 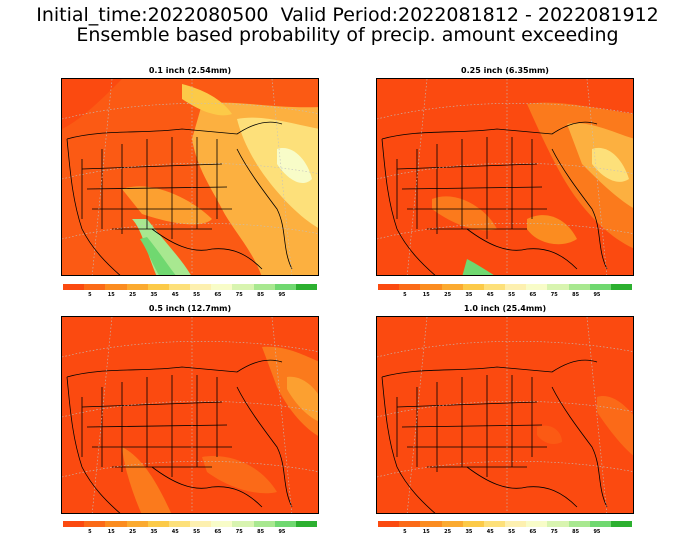 What do you see at coordinates (505, 308) in the screenshot?
I see `panel-title-1-0-inch: 1.0 inch (25.4mm)` at bounding box center [505, 308].